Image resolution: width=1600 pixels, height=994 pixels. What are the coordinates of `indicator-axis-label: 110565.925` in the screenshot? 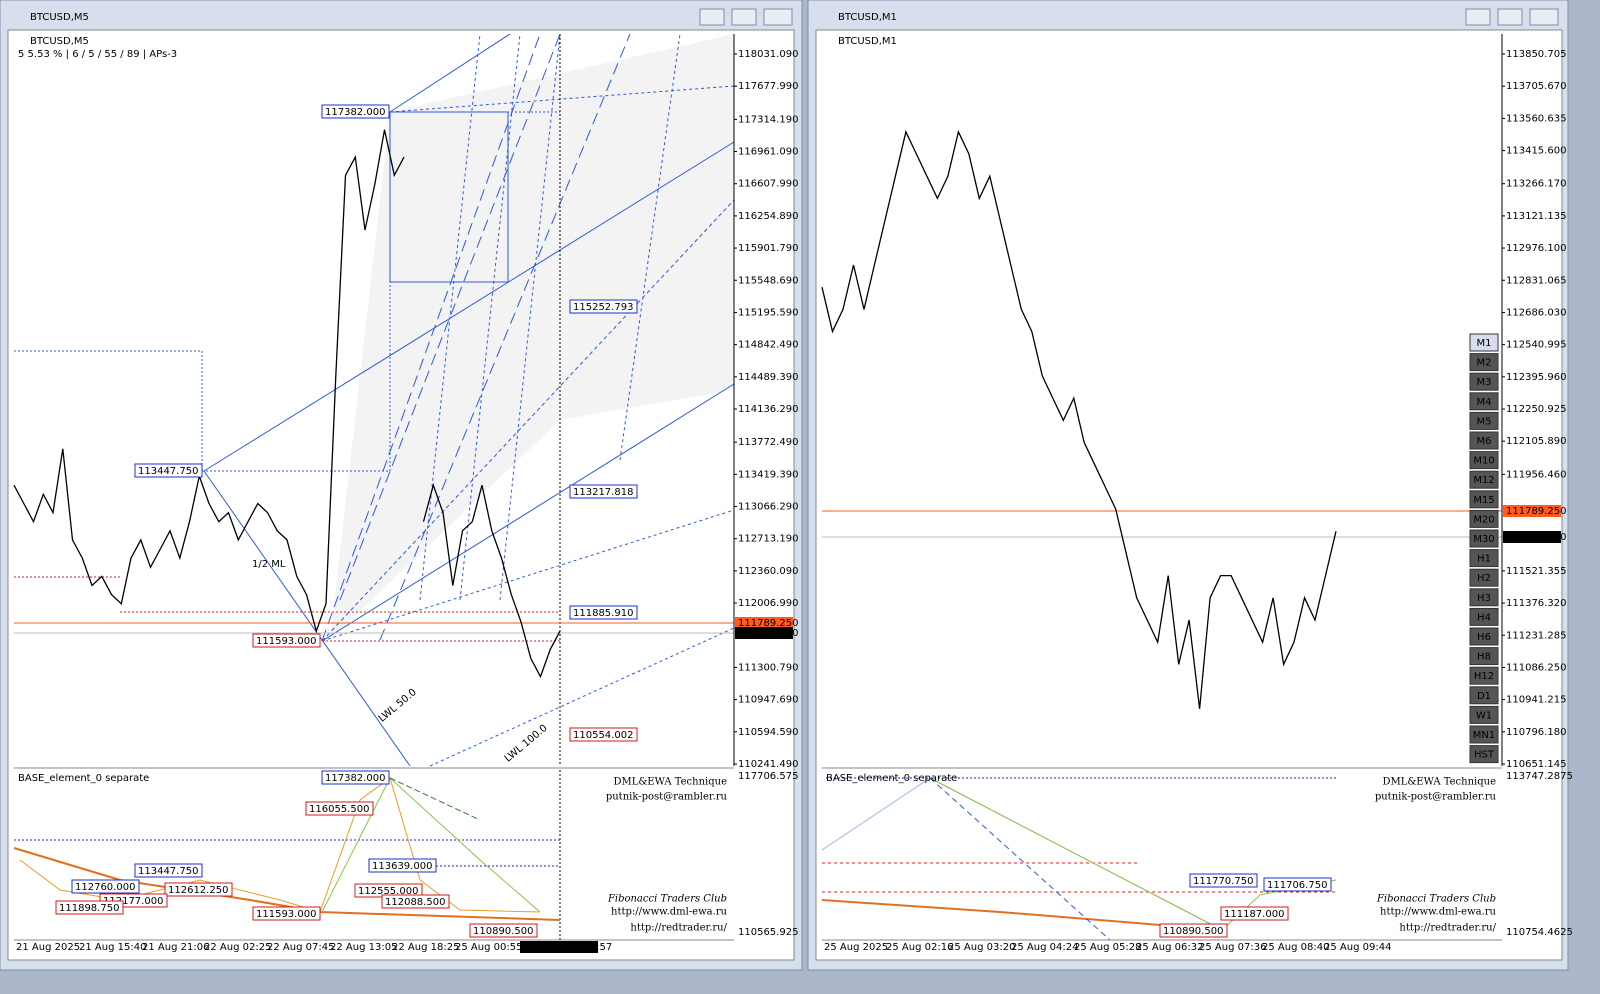 It's located at (768, 932).